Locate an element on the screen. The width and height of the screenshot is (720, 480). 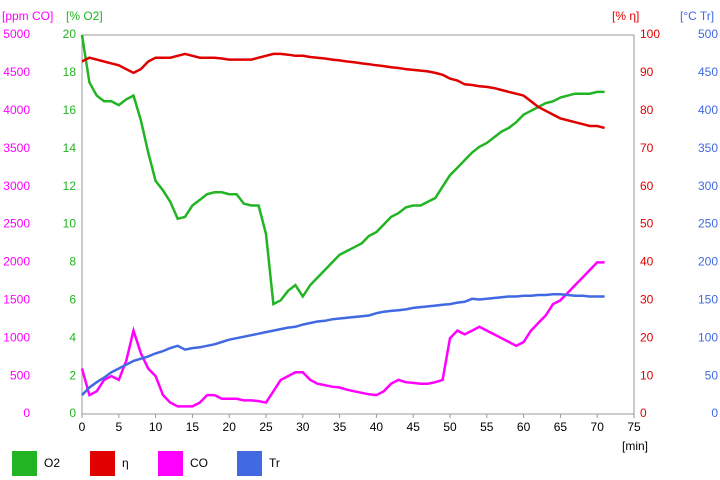
x-tick-label: 35 is located at coordinates (340, 427).